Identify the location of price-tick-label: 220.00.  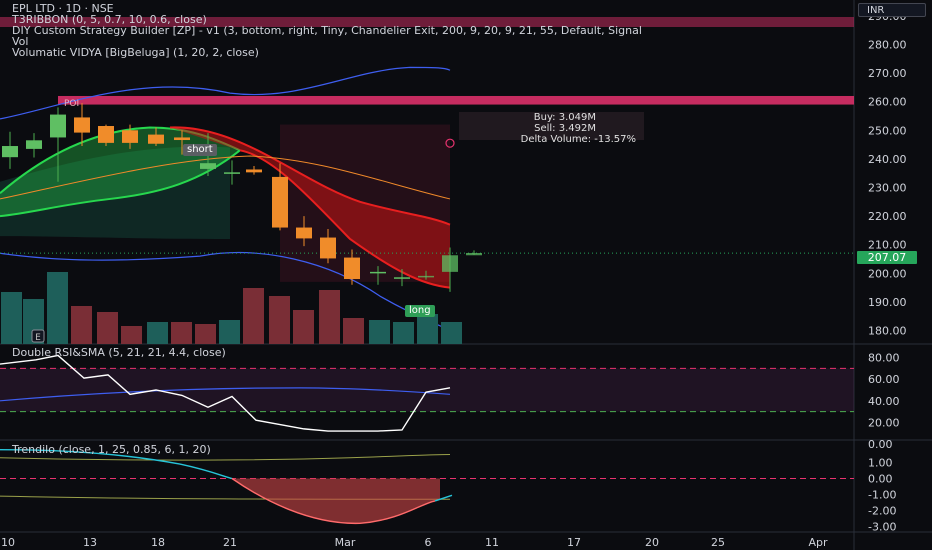
(887, 216).